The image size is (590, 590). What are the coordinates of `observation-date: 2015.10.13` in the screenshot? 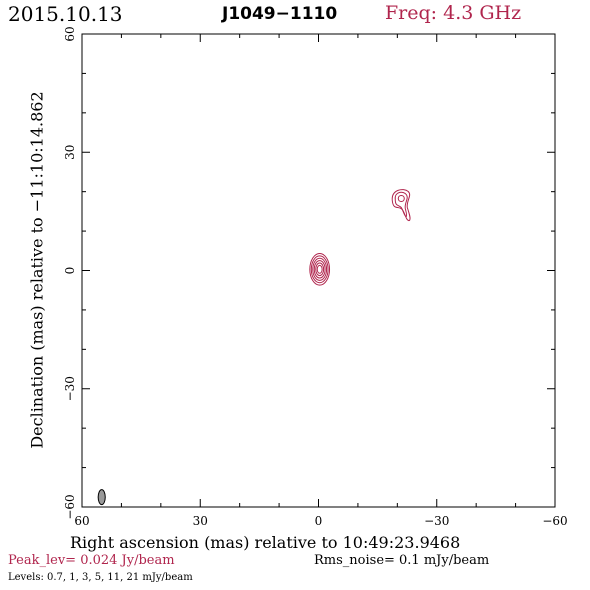 It's located at (65, 14).